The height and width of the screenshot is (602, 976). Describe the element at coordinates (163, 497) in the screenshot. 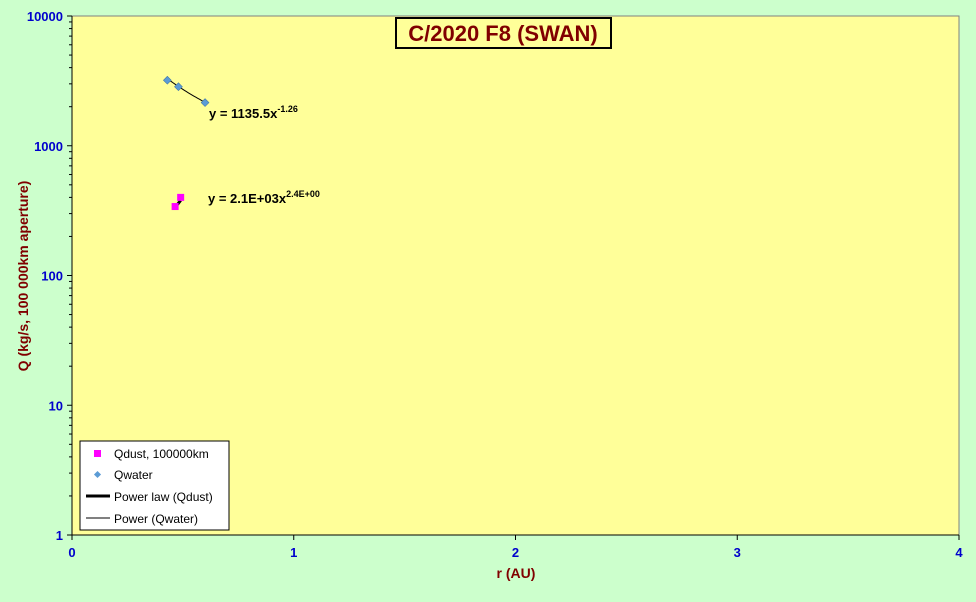

I see `legend-label-powerlaw-qdust: Power law (Qdust)` at that location.